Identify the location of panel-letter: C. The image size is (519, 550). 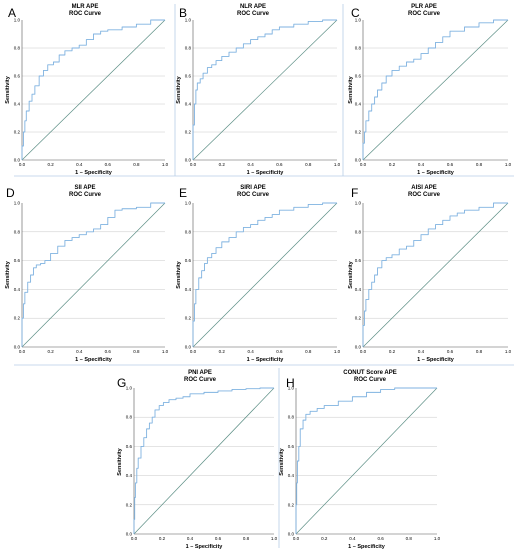
(355, 13).